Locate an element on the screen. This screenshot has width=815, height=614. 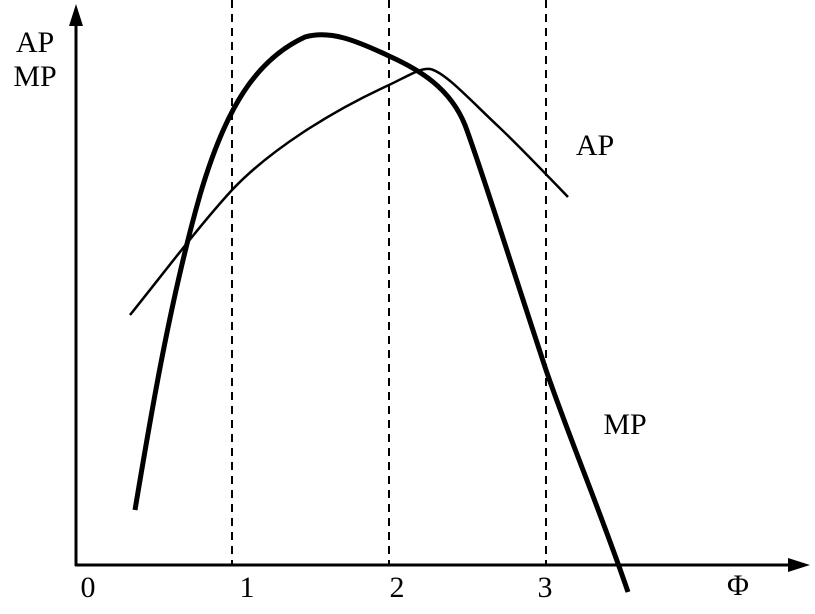
curve-label: AP is located at coordinates (595, 145).